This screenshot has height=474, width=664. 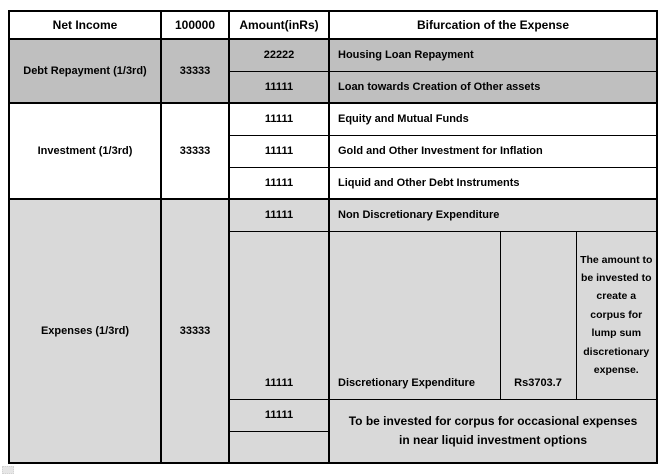 I want to click on debt-section-label: Debt Repayment (1/3rd), so click(x=85, y=71).